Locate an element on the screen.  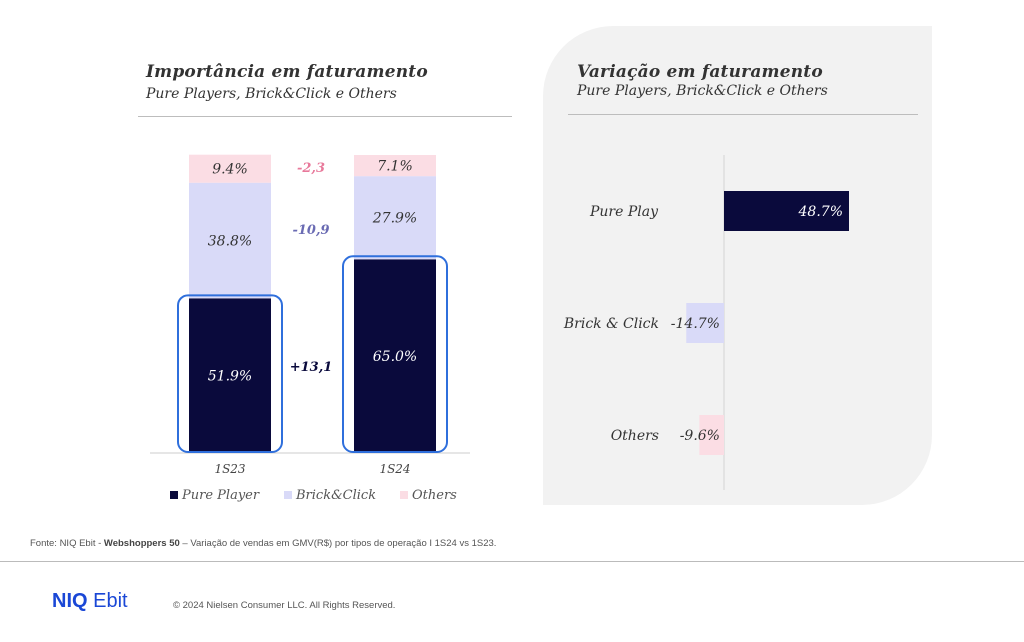
bar-pure-player-1S24 is located at coordinates (395, 356).